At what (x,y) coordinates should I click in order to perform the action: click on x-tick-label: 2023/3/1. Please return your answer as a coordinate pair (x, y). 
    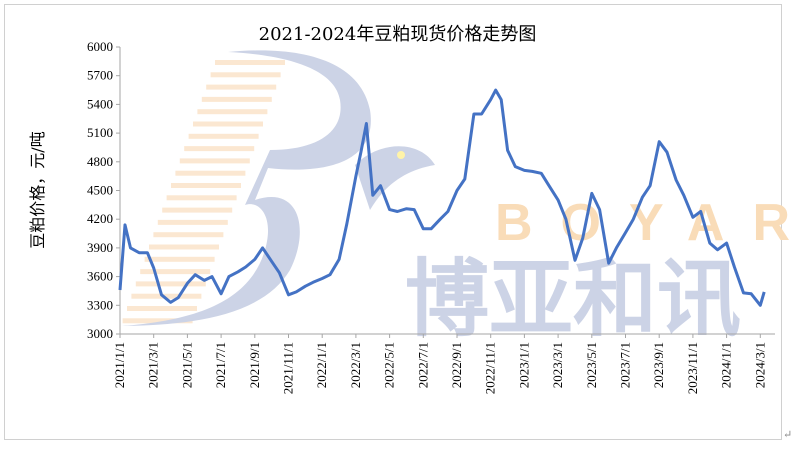
    Looking at the image, I should click on (557, 365).